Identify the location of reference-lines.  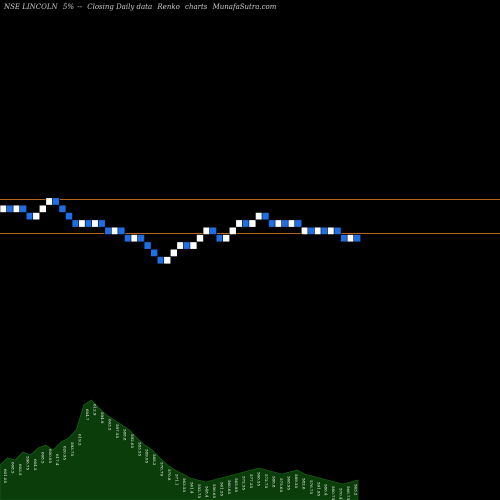
(250, 216).